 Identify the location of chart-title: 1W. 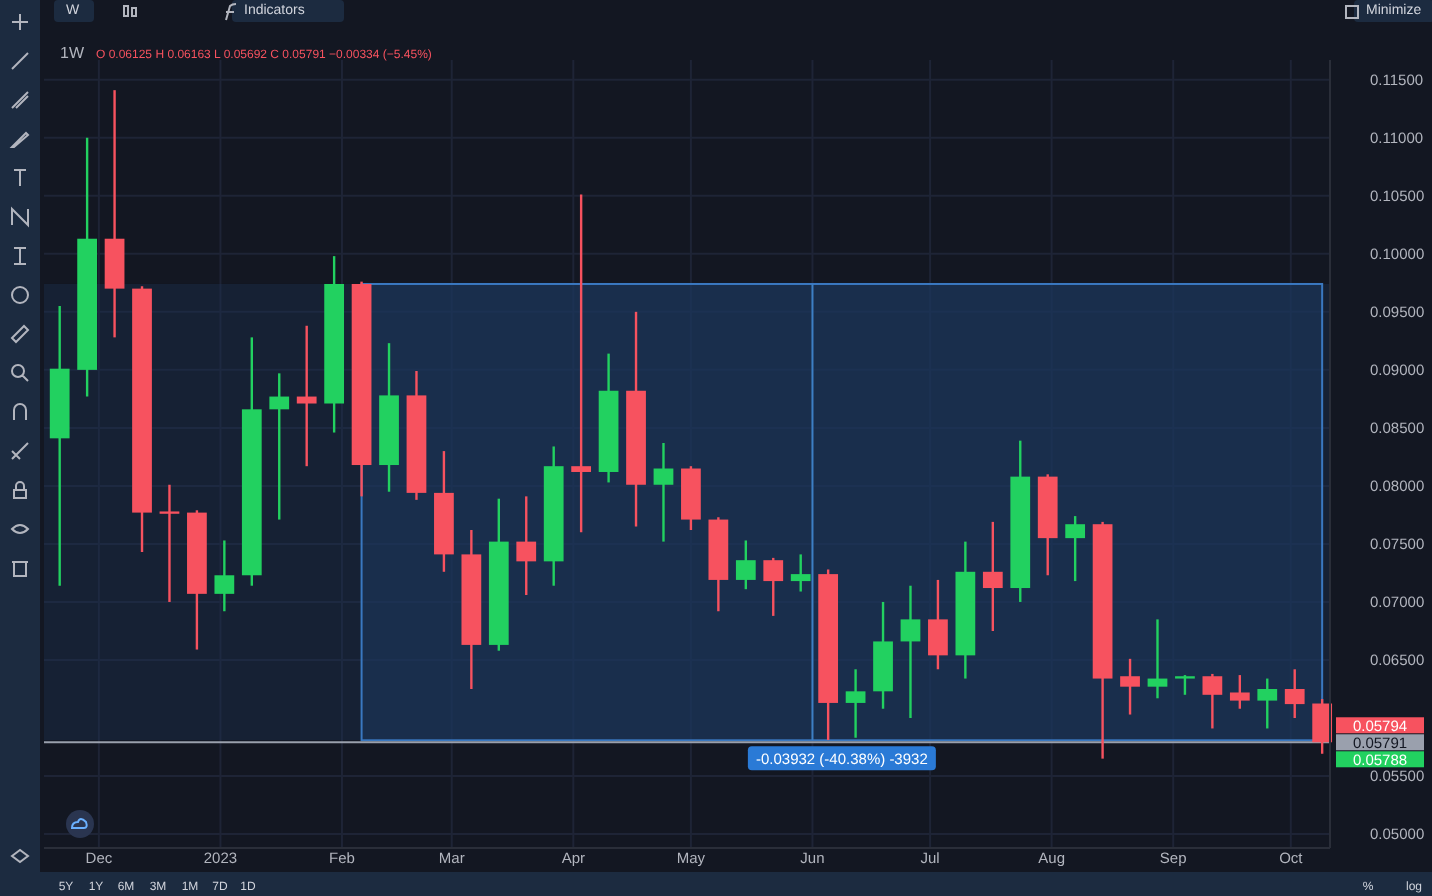
(72, 53).